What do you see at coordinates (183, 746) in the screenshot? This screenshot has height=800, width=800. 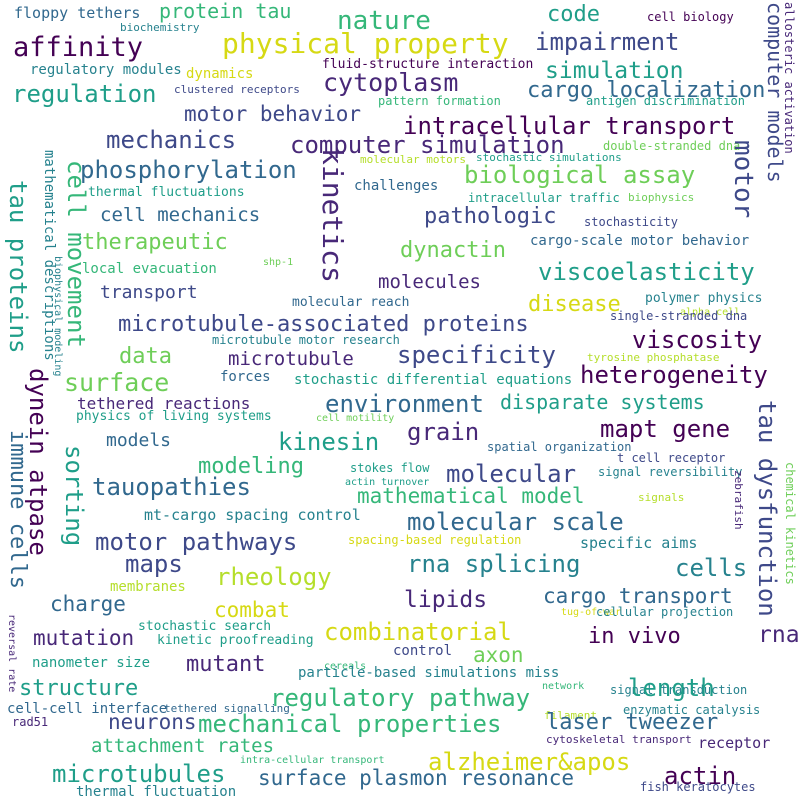 I see `word-cloud-term: attachment rates` at bounding box center [183, 746].